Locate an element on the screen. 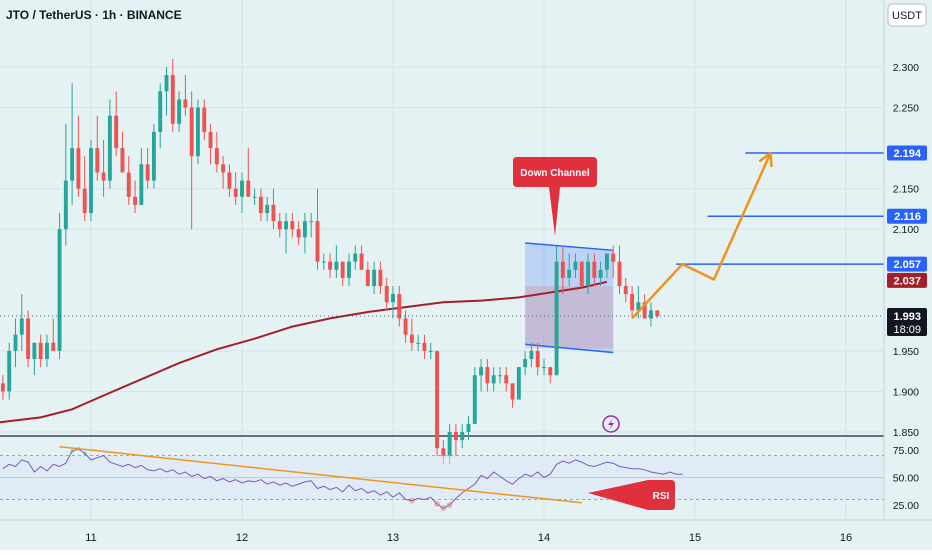 Image resolution: width=932 pixels, height=555 pixels. time-axis: 11 12 13 14 15 16 is located at coordinates (466, 531).